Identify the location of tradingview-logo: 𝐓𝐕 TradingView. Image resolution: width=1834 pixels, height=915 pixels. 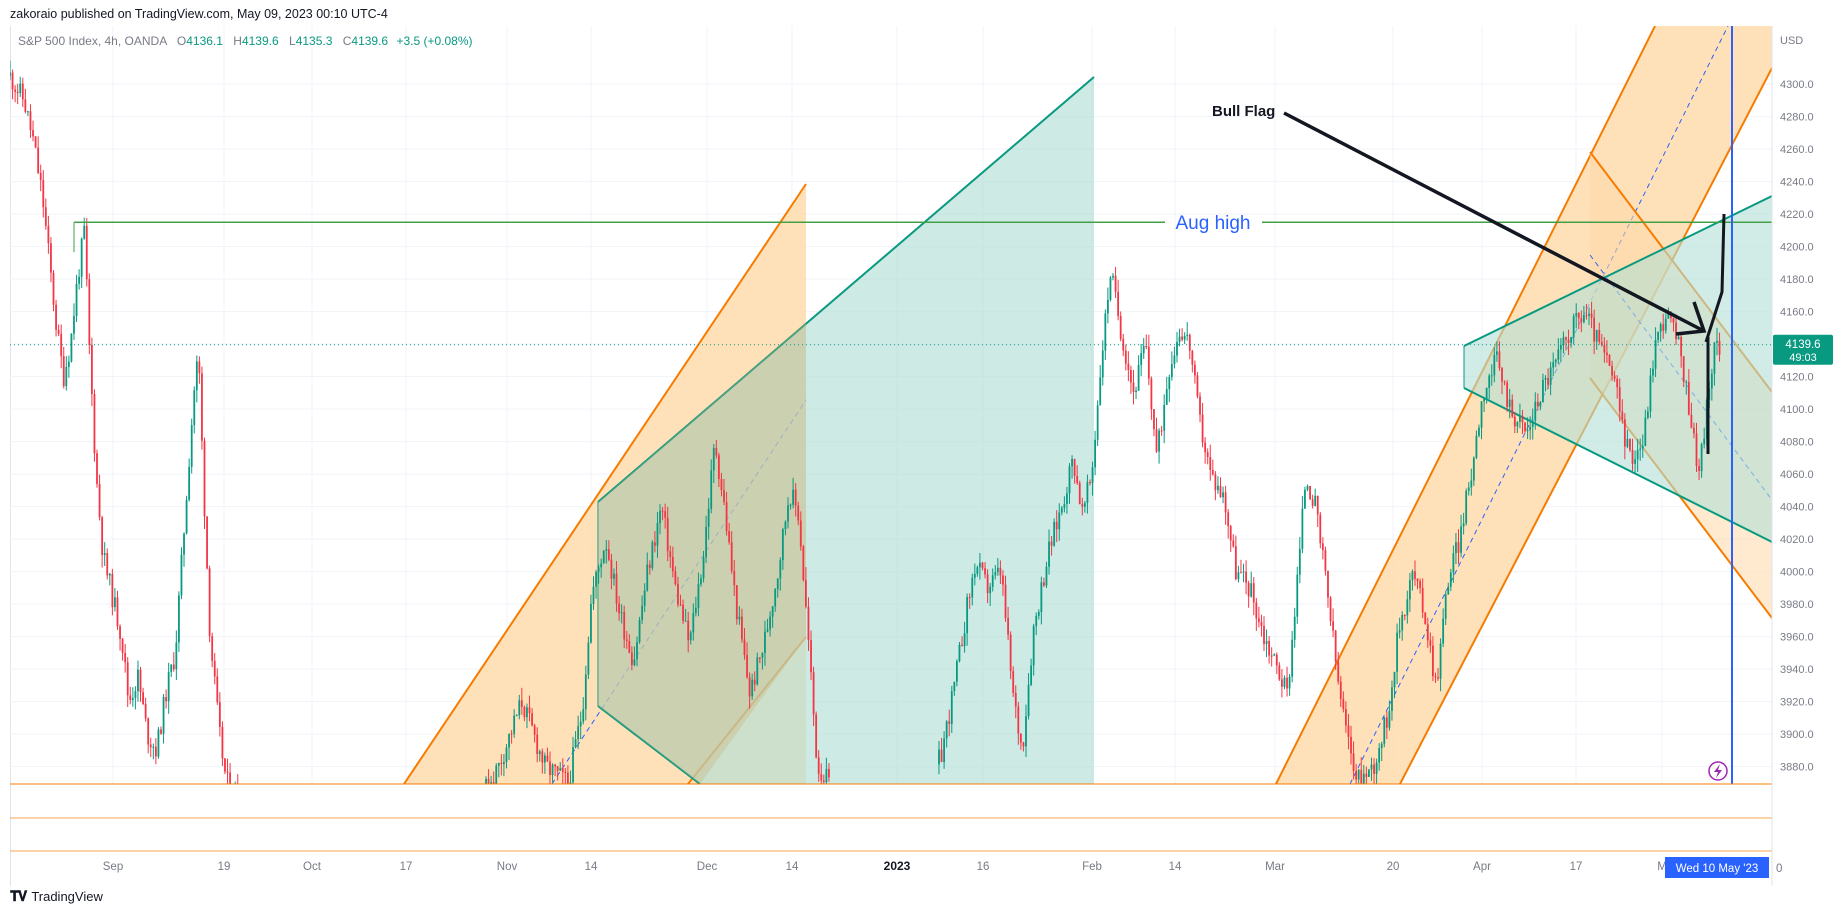
(56, 896).